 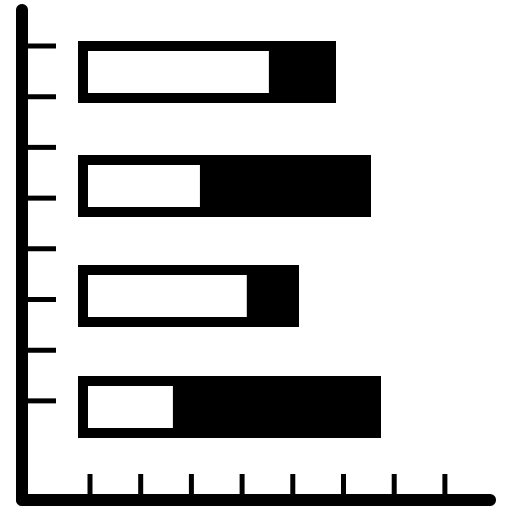 I want to click on bar-4-light-segment, so click(x=130, y=407).